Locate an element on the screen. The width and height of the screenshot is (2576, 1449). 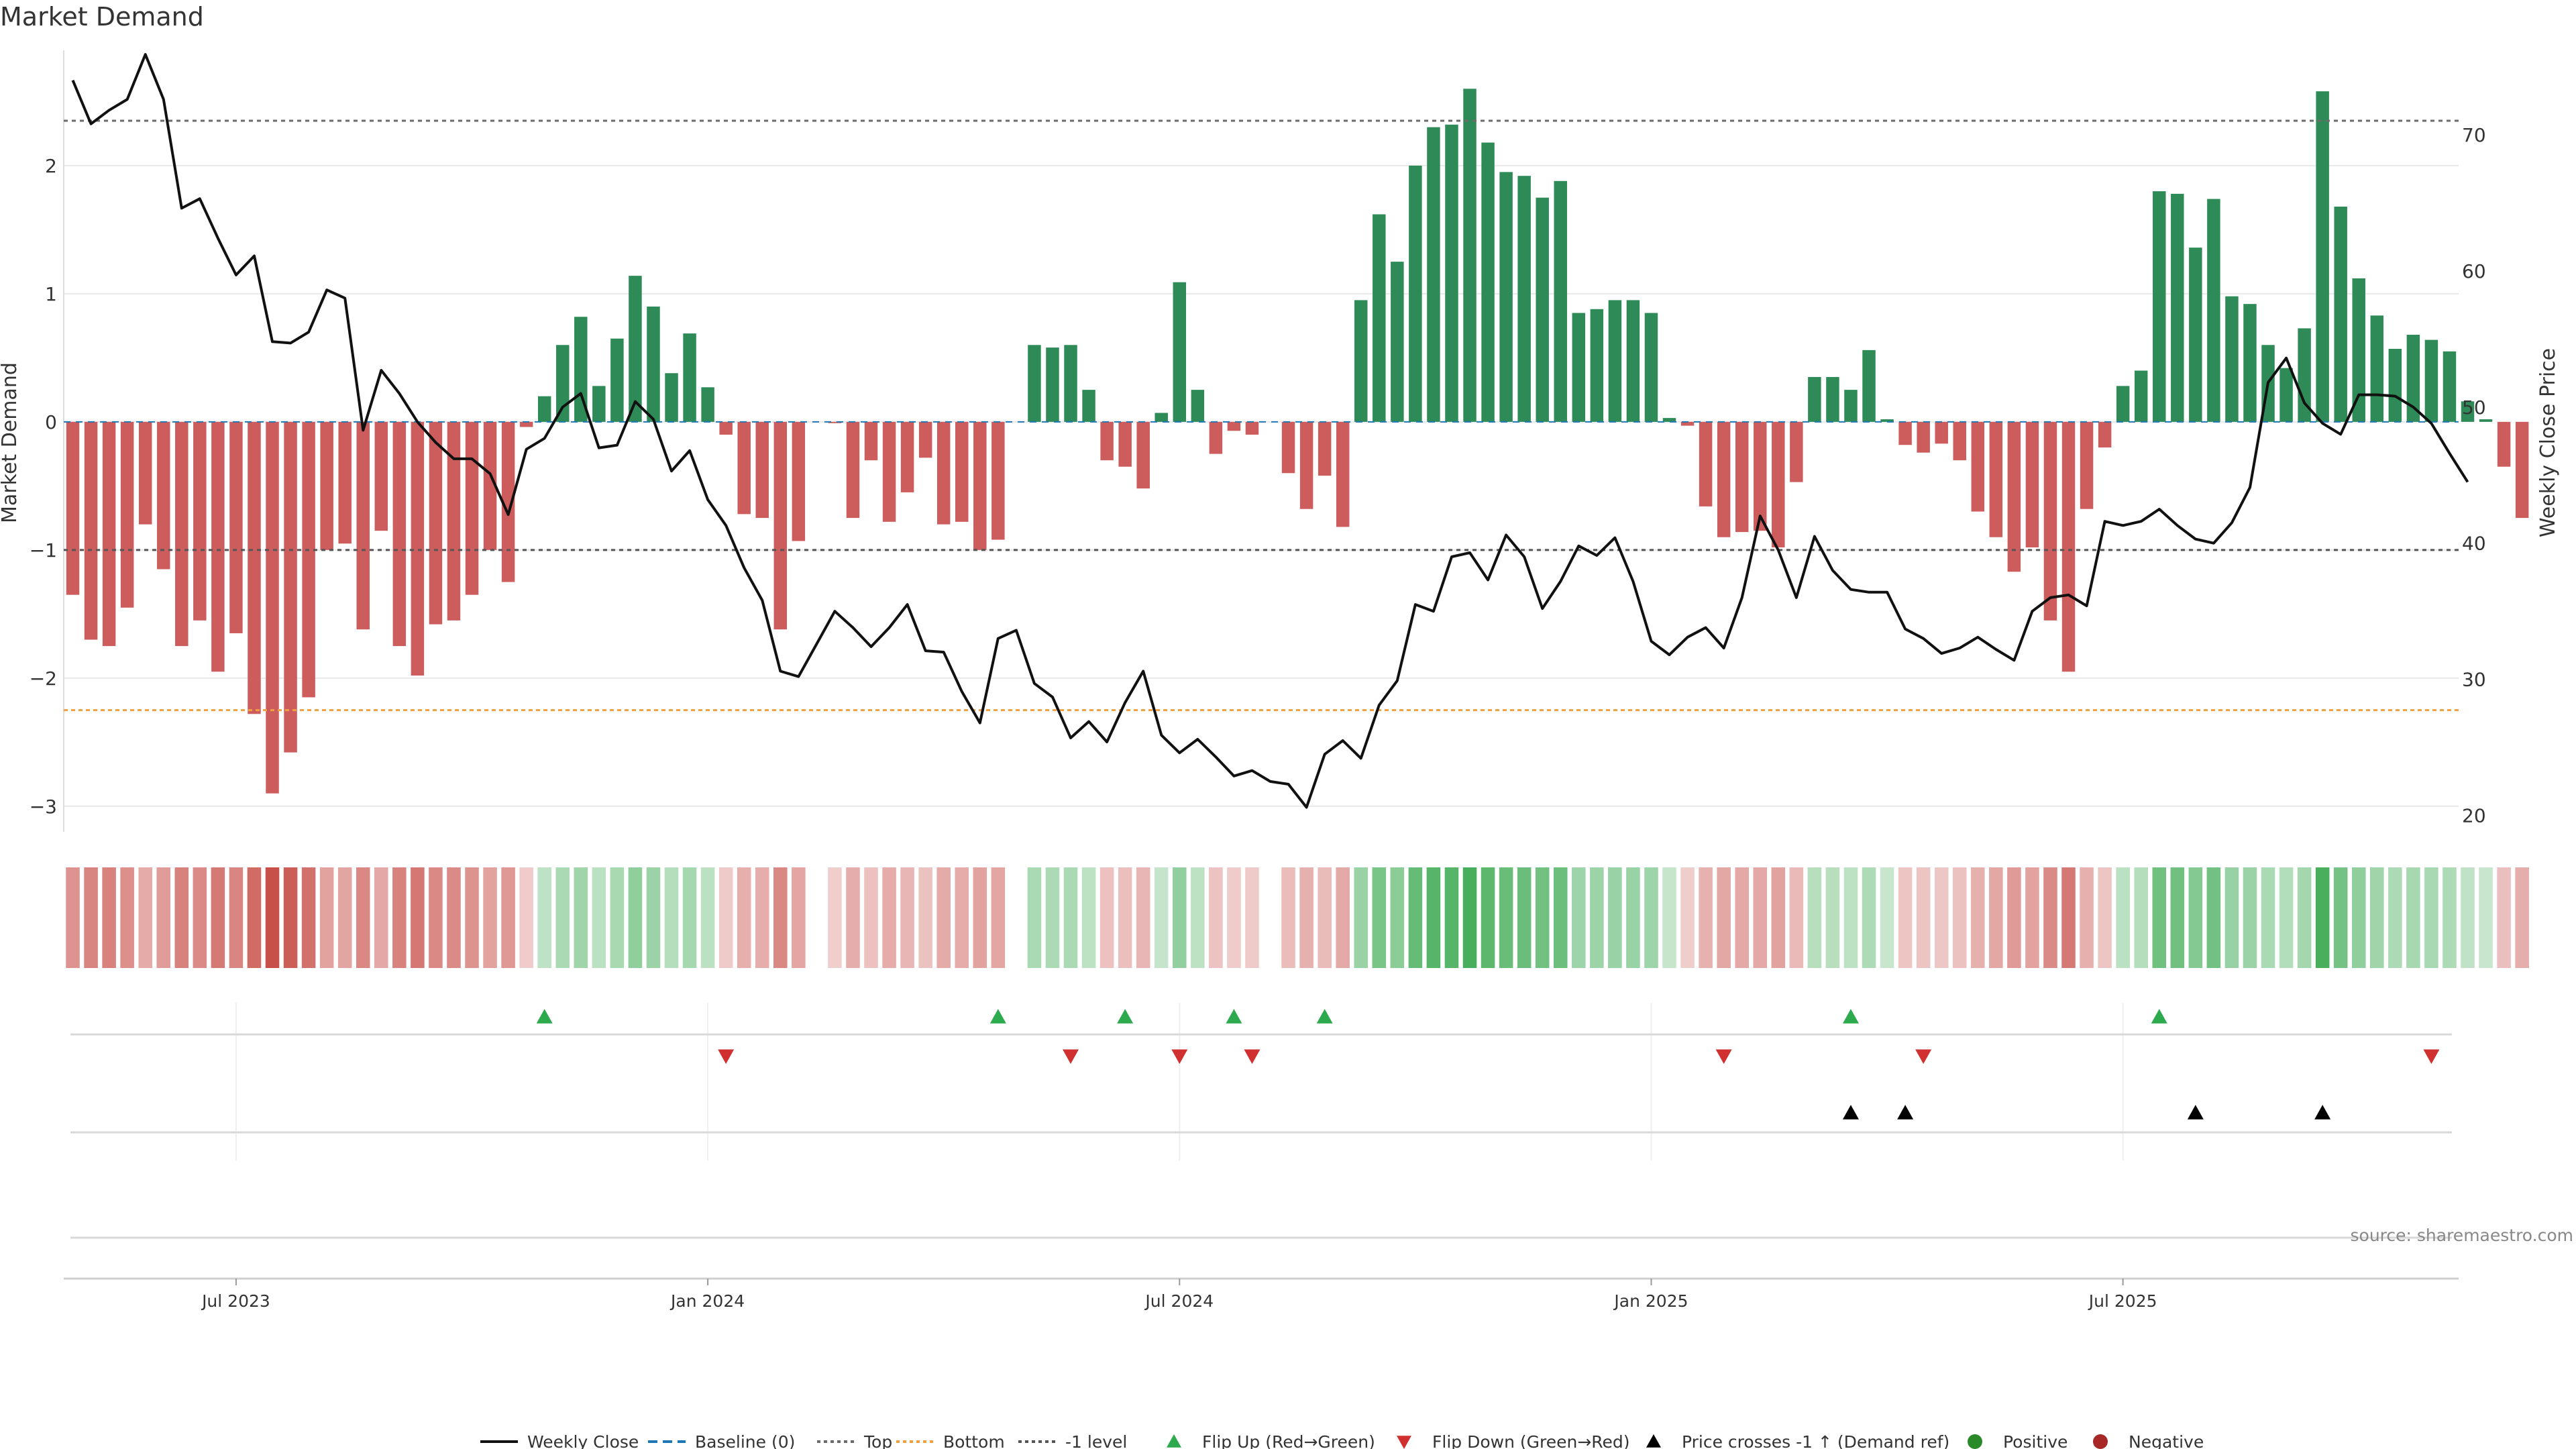
y2-tick-label: 30 is located at coordinates (2474, 680).